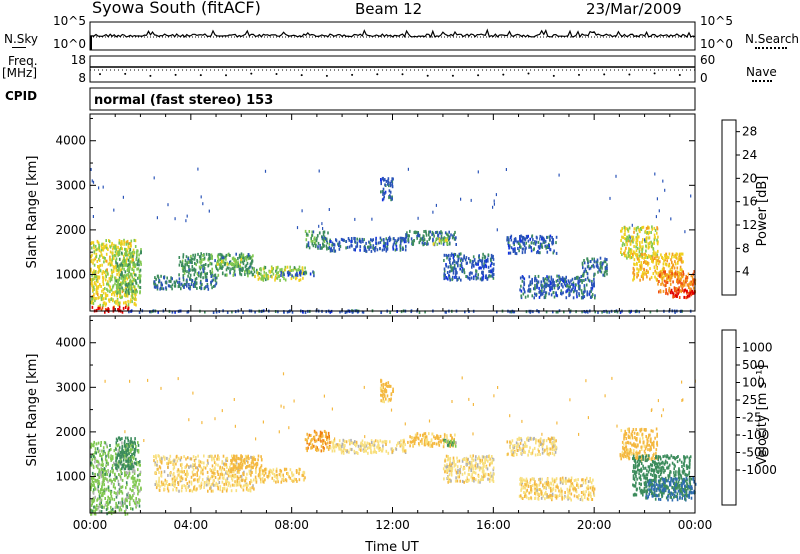 The width and height of the screenshot is (800, 554). Describe the element at coordinates (408, 169) in the screenshot. I see `sparse-point` at that location.